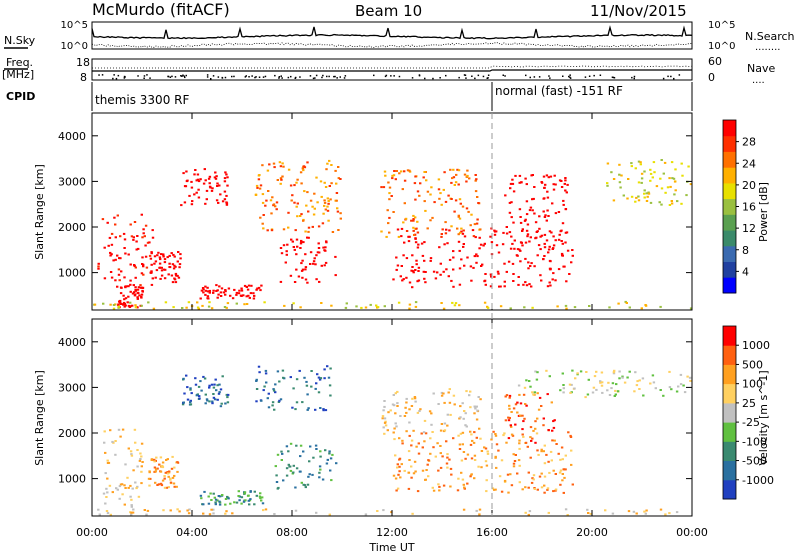  What do you see at coordinates (592, 532) in the screenshot?
I see `time-tick-label: 20:00` at bounding box center [592, 532].